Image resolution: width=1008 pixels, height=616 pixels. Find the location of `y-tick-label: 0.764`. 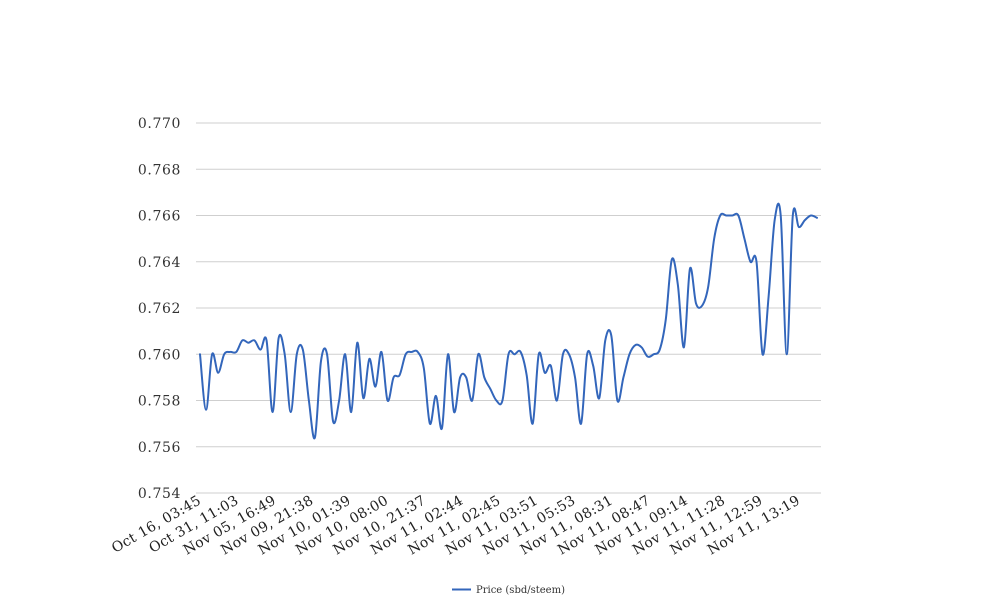

y-tick-label: 0.764 is located at coordinates (159, 263).